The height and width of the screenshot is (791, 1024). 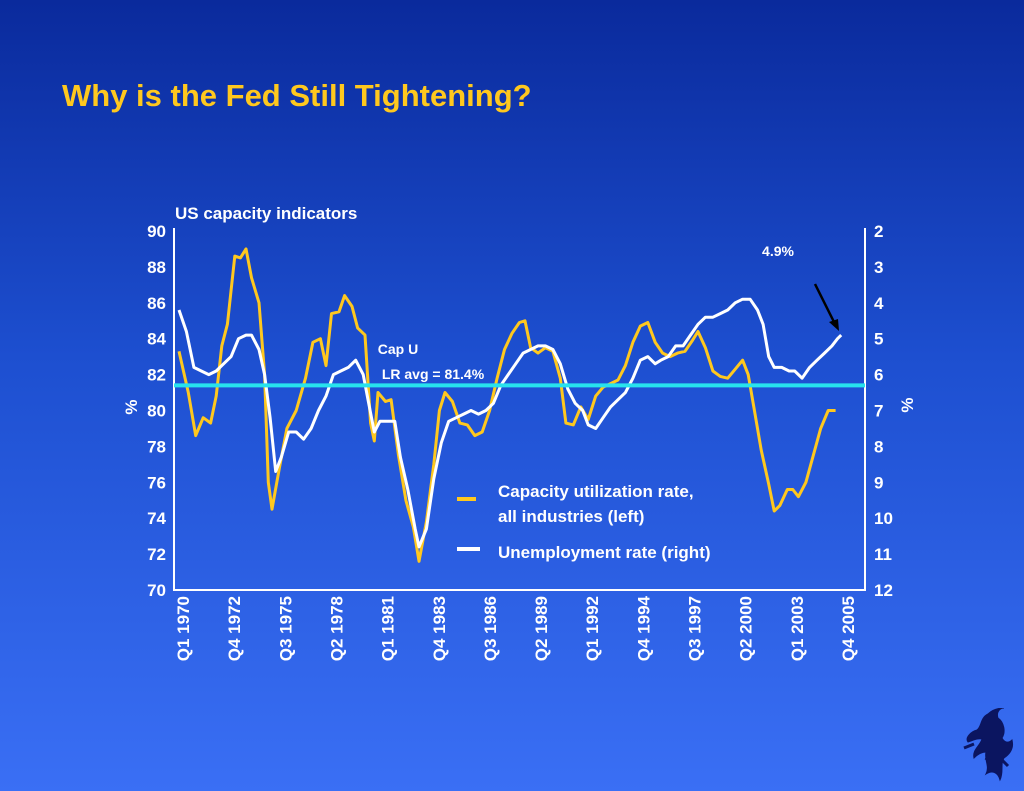 What do you see at coordinates (878, 231) in the screenshot?
I see `right-tick-label: 2` at bounding box center [878, 231].